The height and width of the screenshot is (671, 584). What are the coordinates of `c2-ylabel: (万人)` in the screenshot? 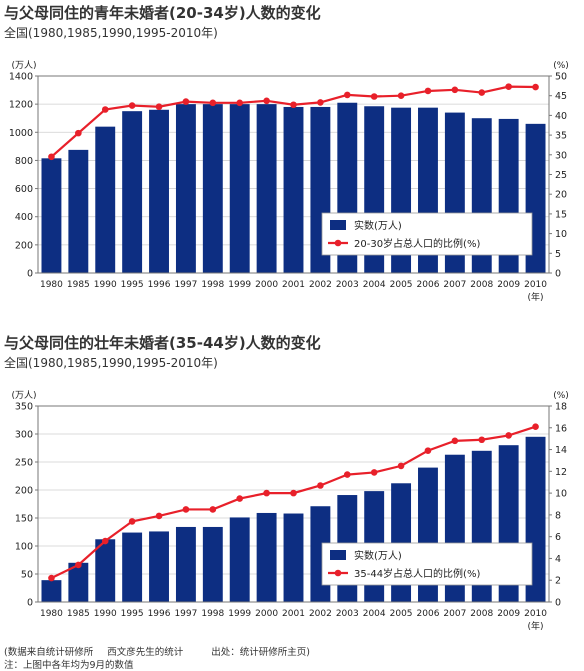 It's located at (23, 395).